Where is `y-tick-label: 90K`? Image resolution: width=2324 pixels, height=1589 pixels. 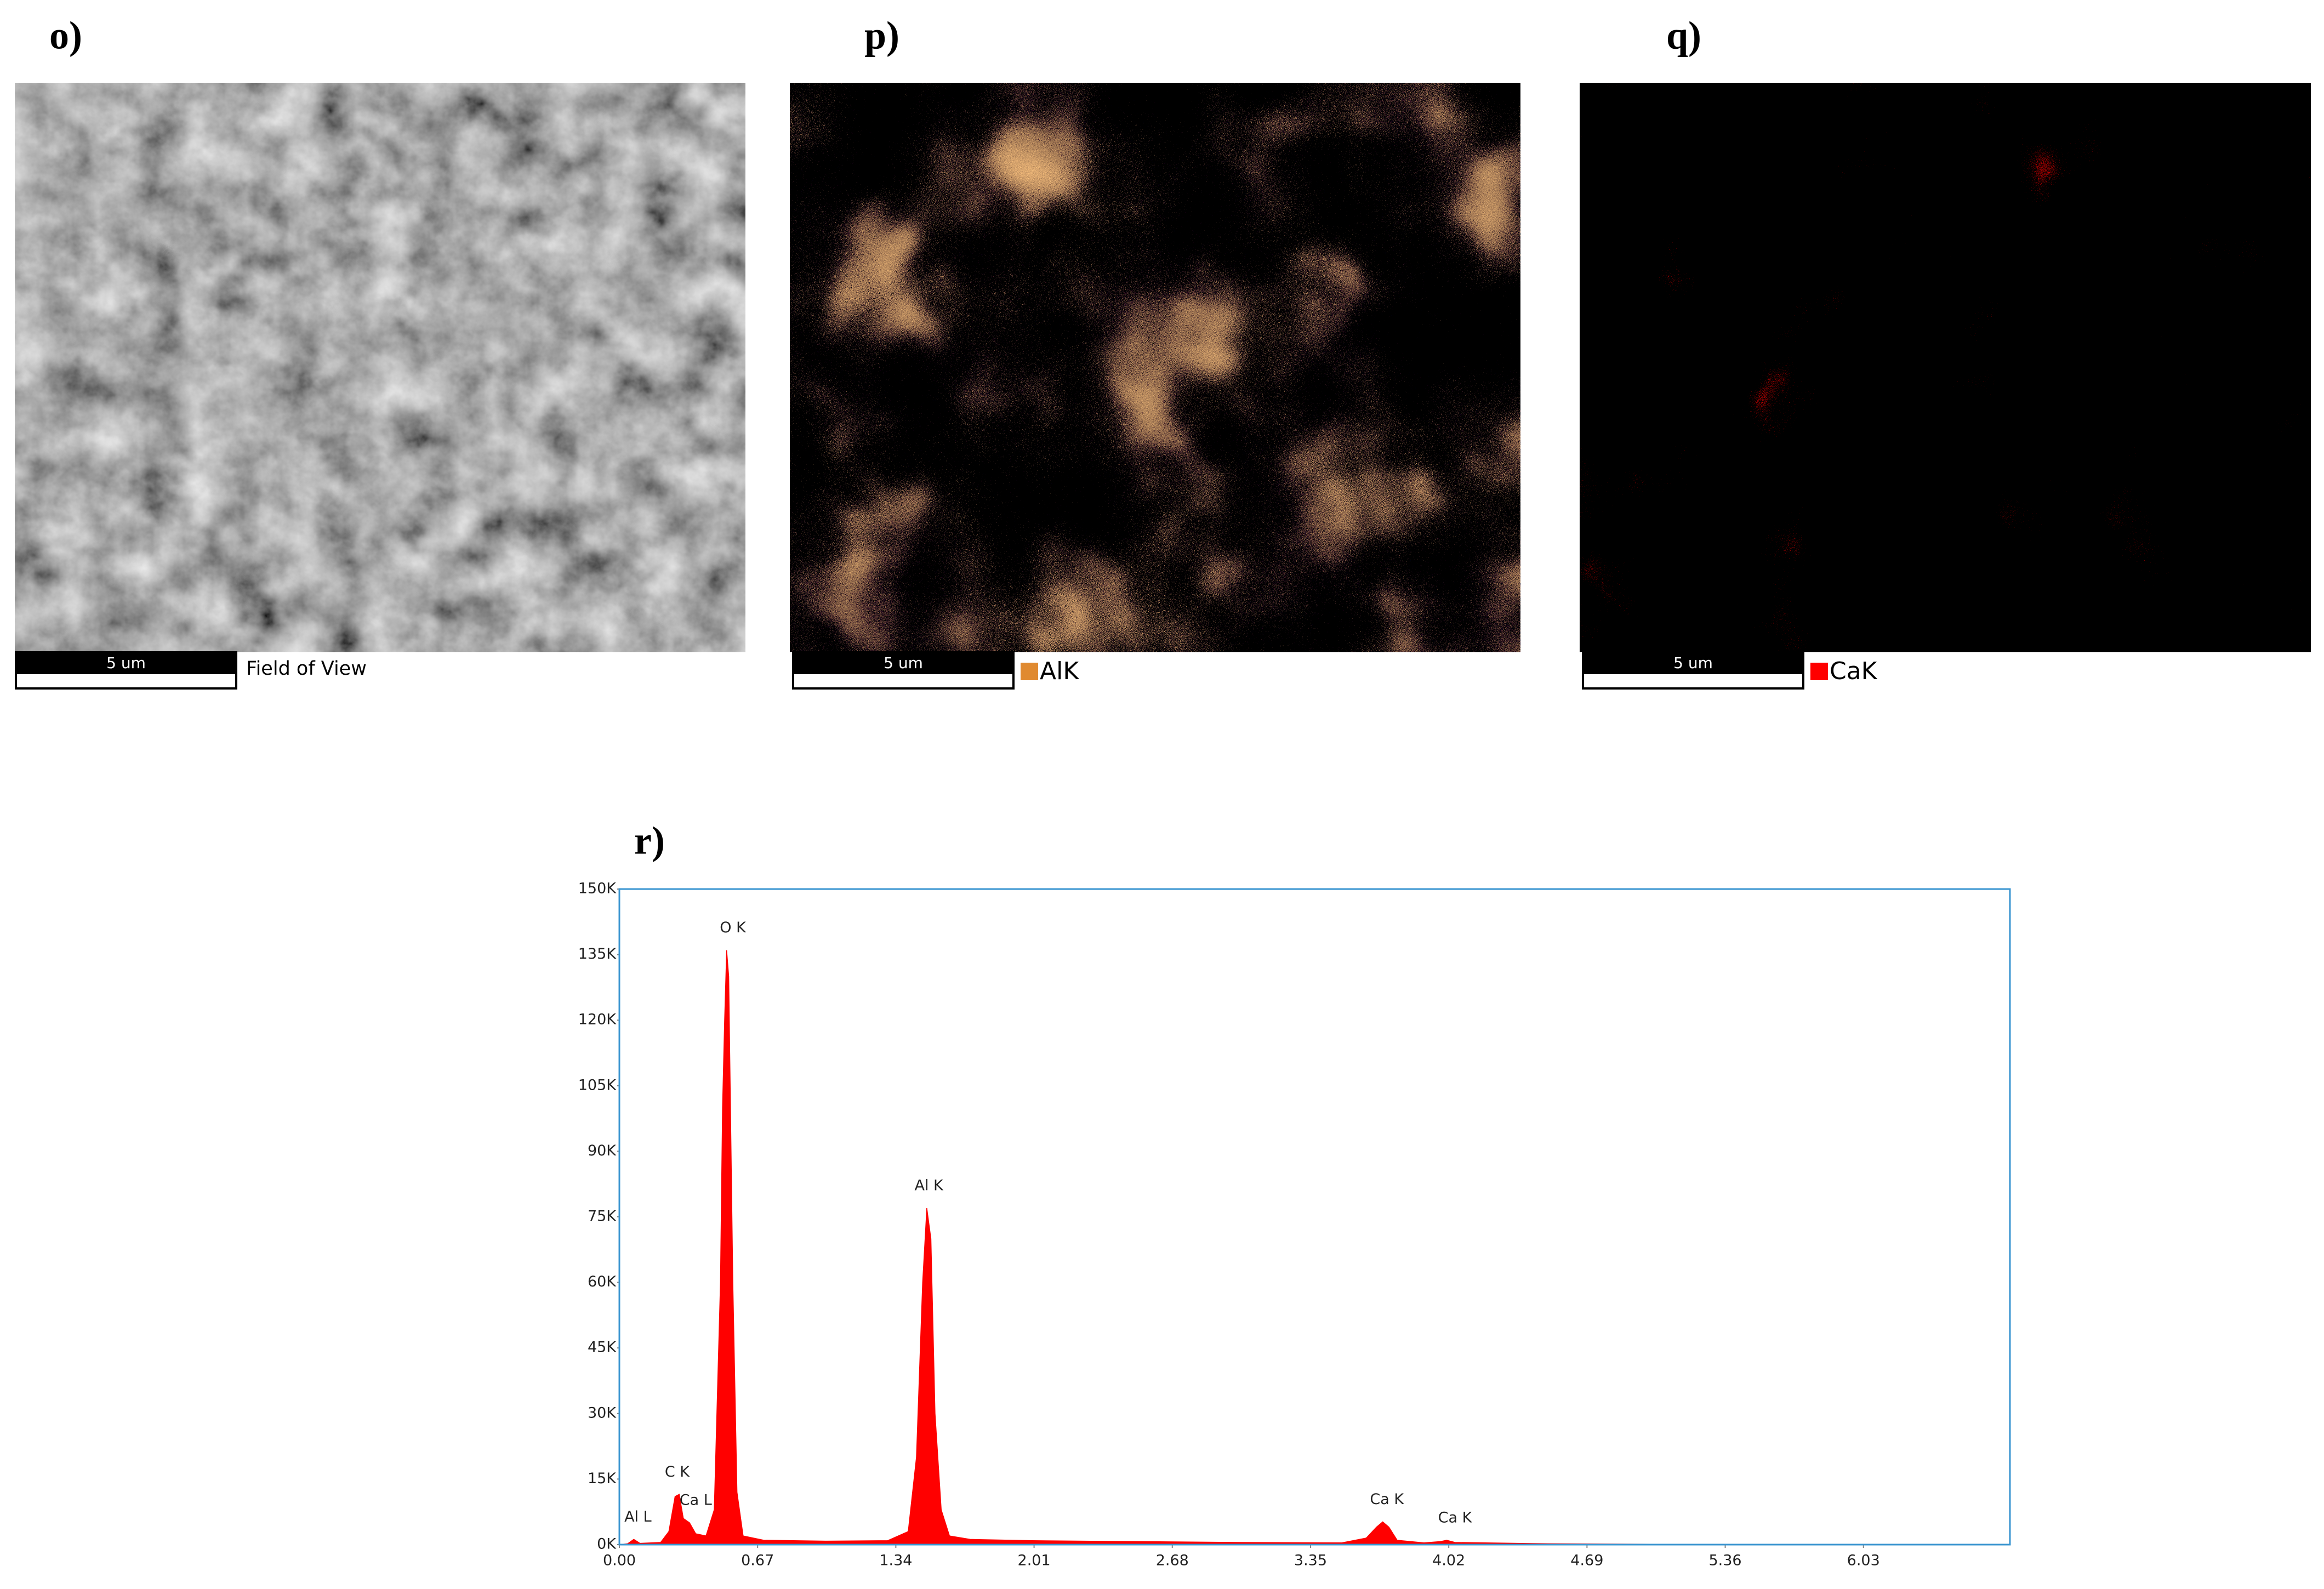 y-tick-label: 90K is located at coordinates (602, 1150).